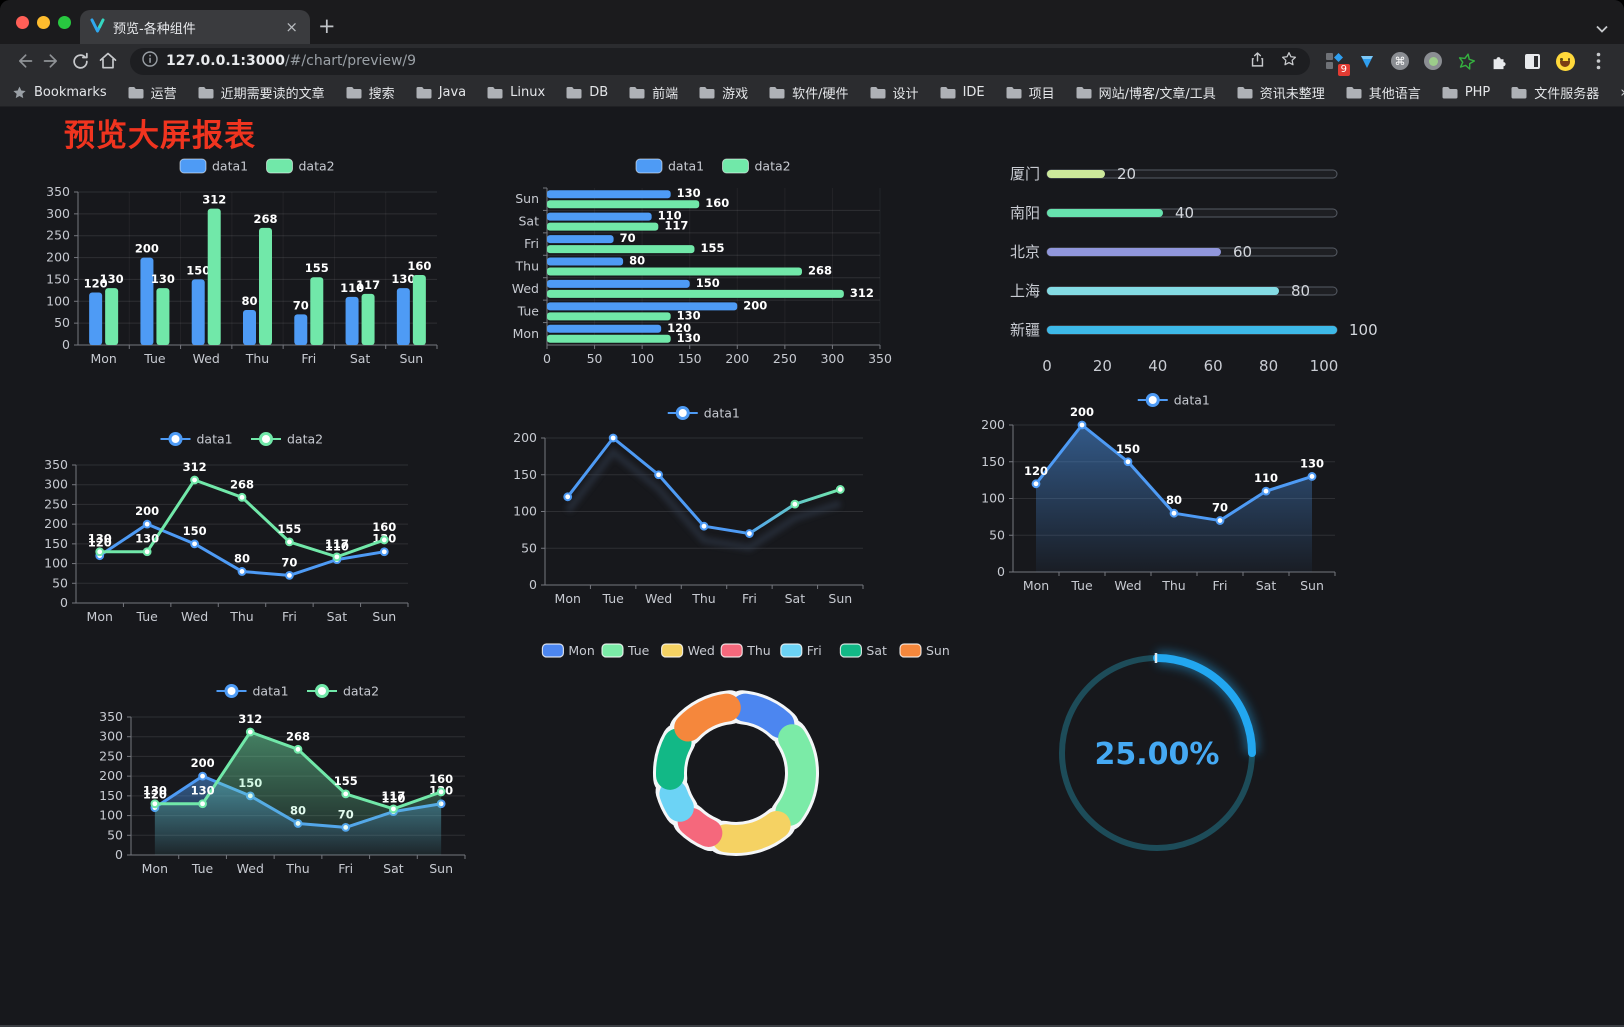 The width and height of the screenshot is (1624, 1027). Describe the element at coordinates (289, 616) in the screenshot. I see `svg-text: Fri` at that location.